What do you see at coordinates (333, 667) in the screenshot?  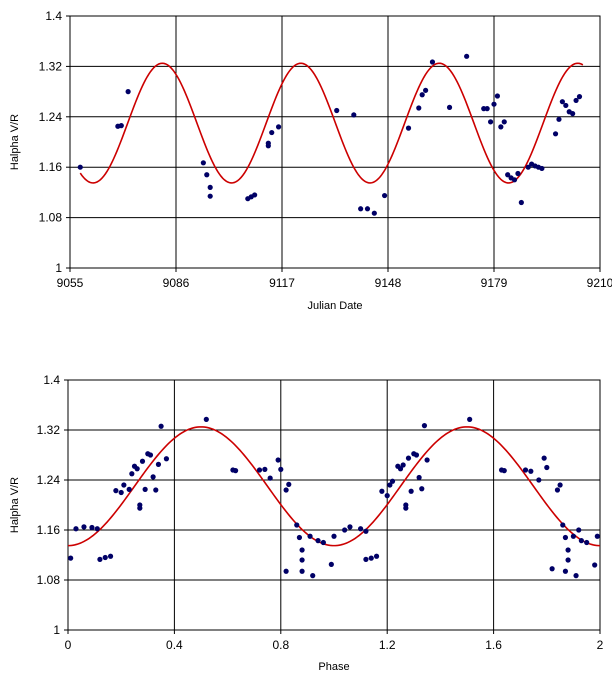 I see `x-axis-label: Phase` at bounding box center [333, 667].